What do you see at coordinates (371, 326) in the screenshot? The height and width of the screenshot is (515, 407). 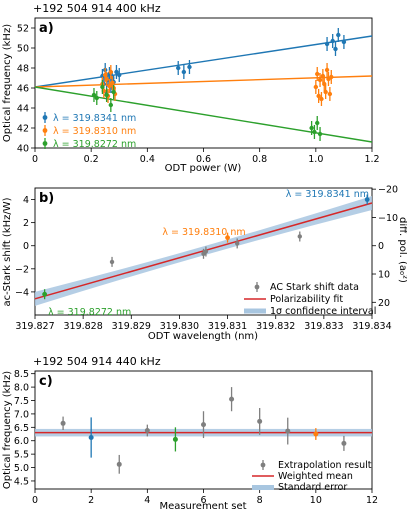 I see `x-tick-label: 319.834` at bounding box center [371, 326].